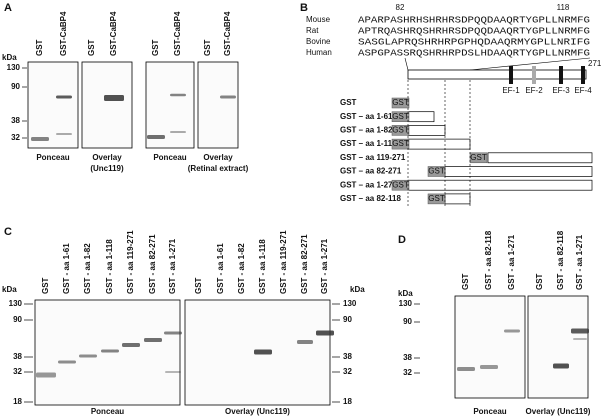  I want to click on construct-label: GST – aa 1-82, so click(366, 130).